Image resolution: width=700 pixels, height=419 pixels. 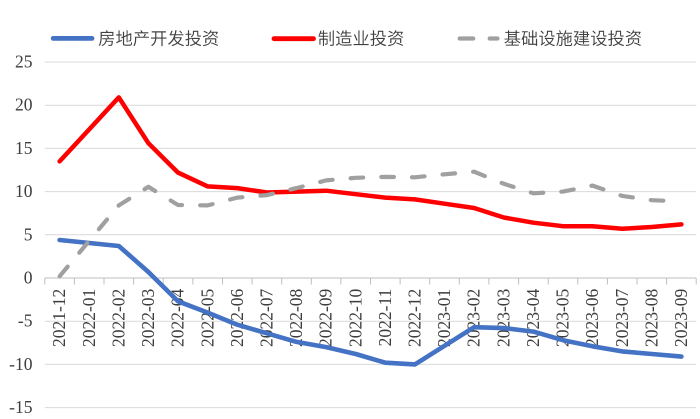 What do you see at coordinates (563, 317) in the screenshot?
I see `svg-text: 2023-05` at bounding box center [563, 317].